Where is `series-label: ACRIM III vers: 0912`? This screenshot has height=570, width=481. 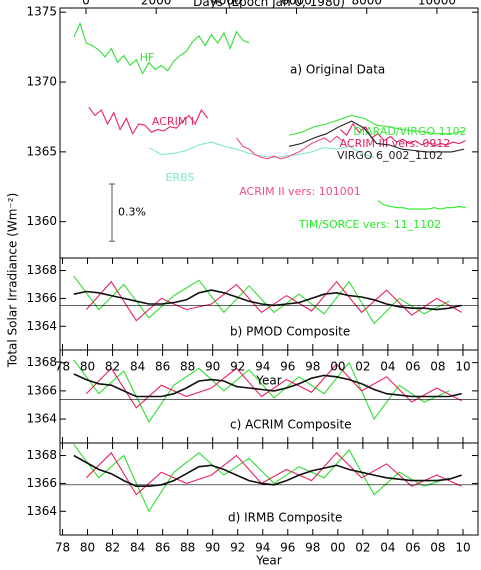
series-label: ACRIM III vers: 0912 is located at coordinates (395, 143).